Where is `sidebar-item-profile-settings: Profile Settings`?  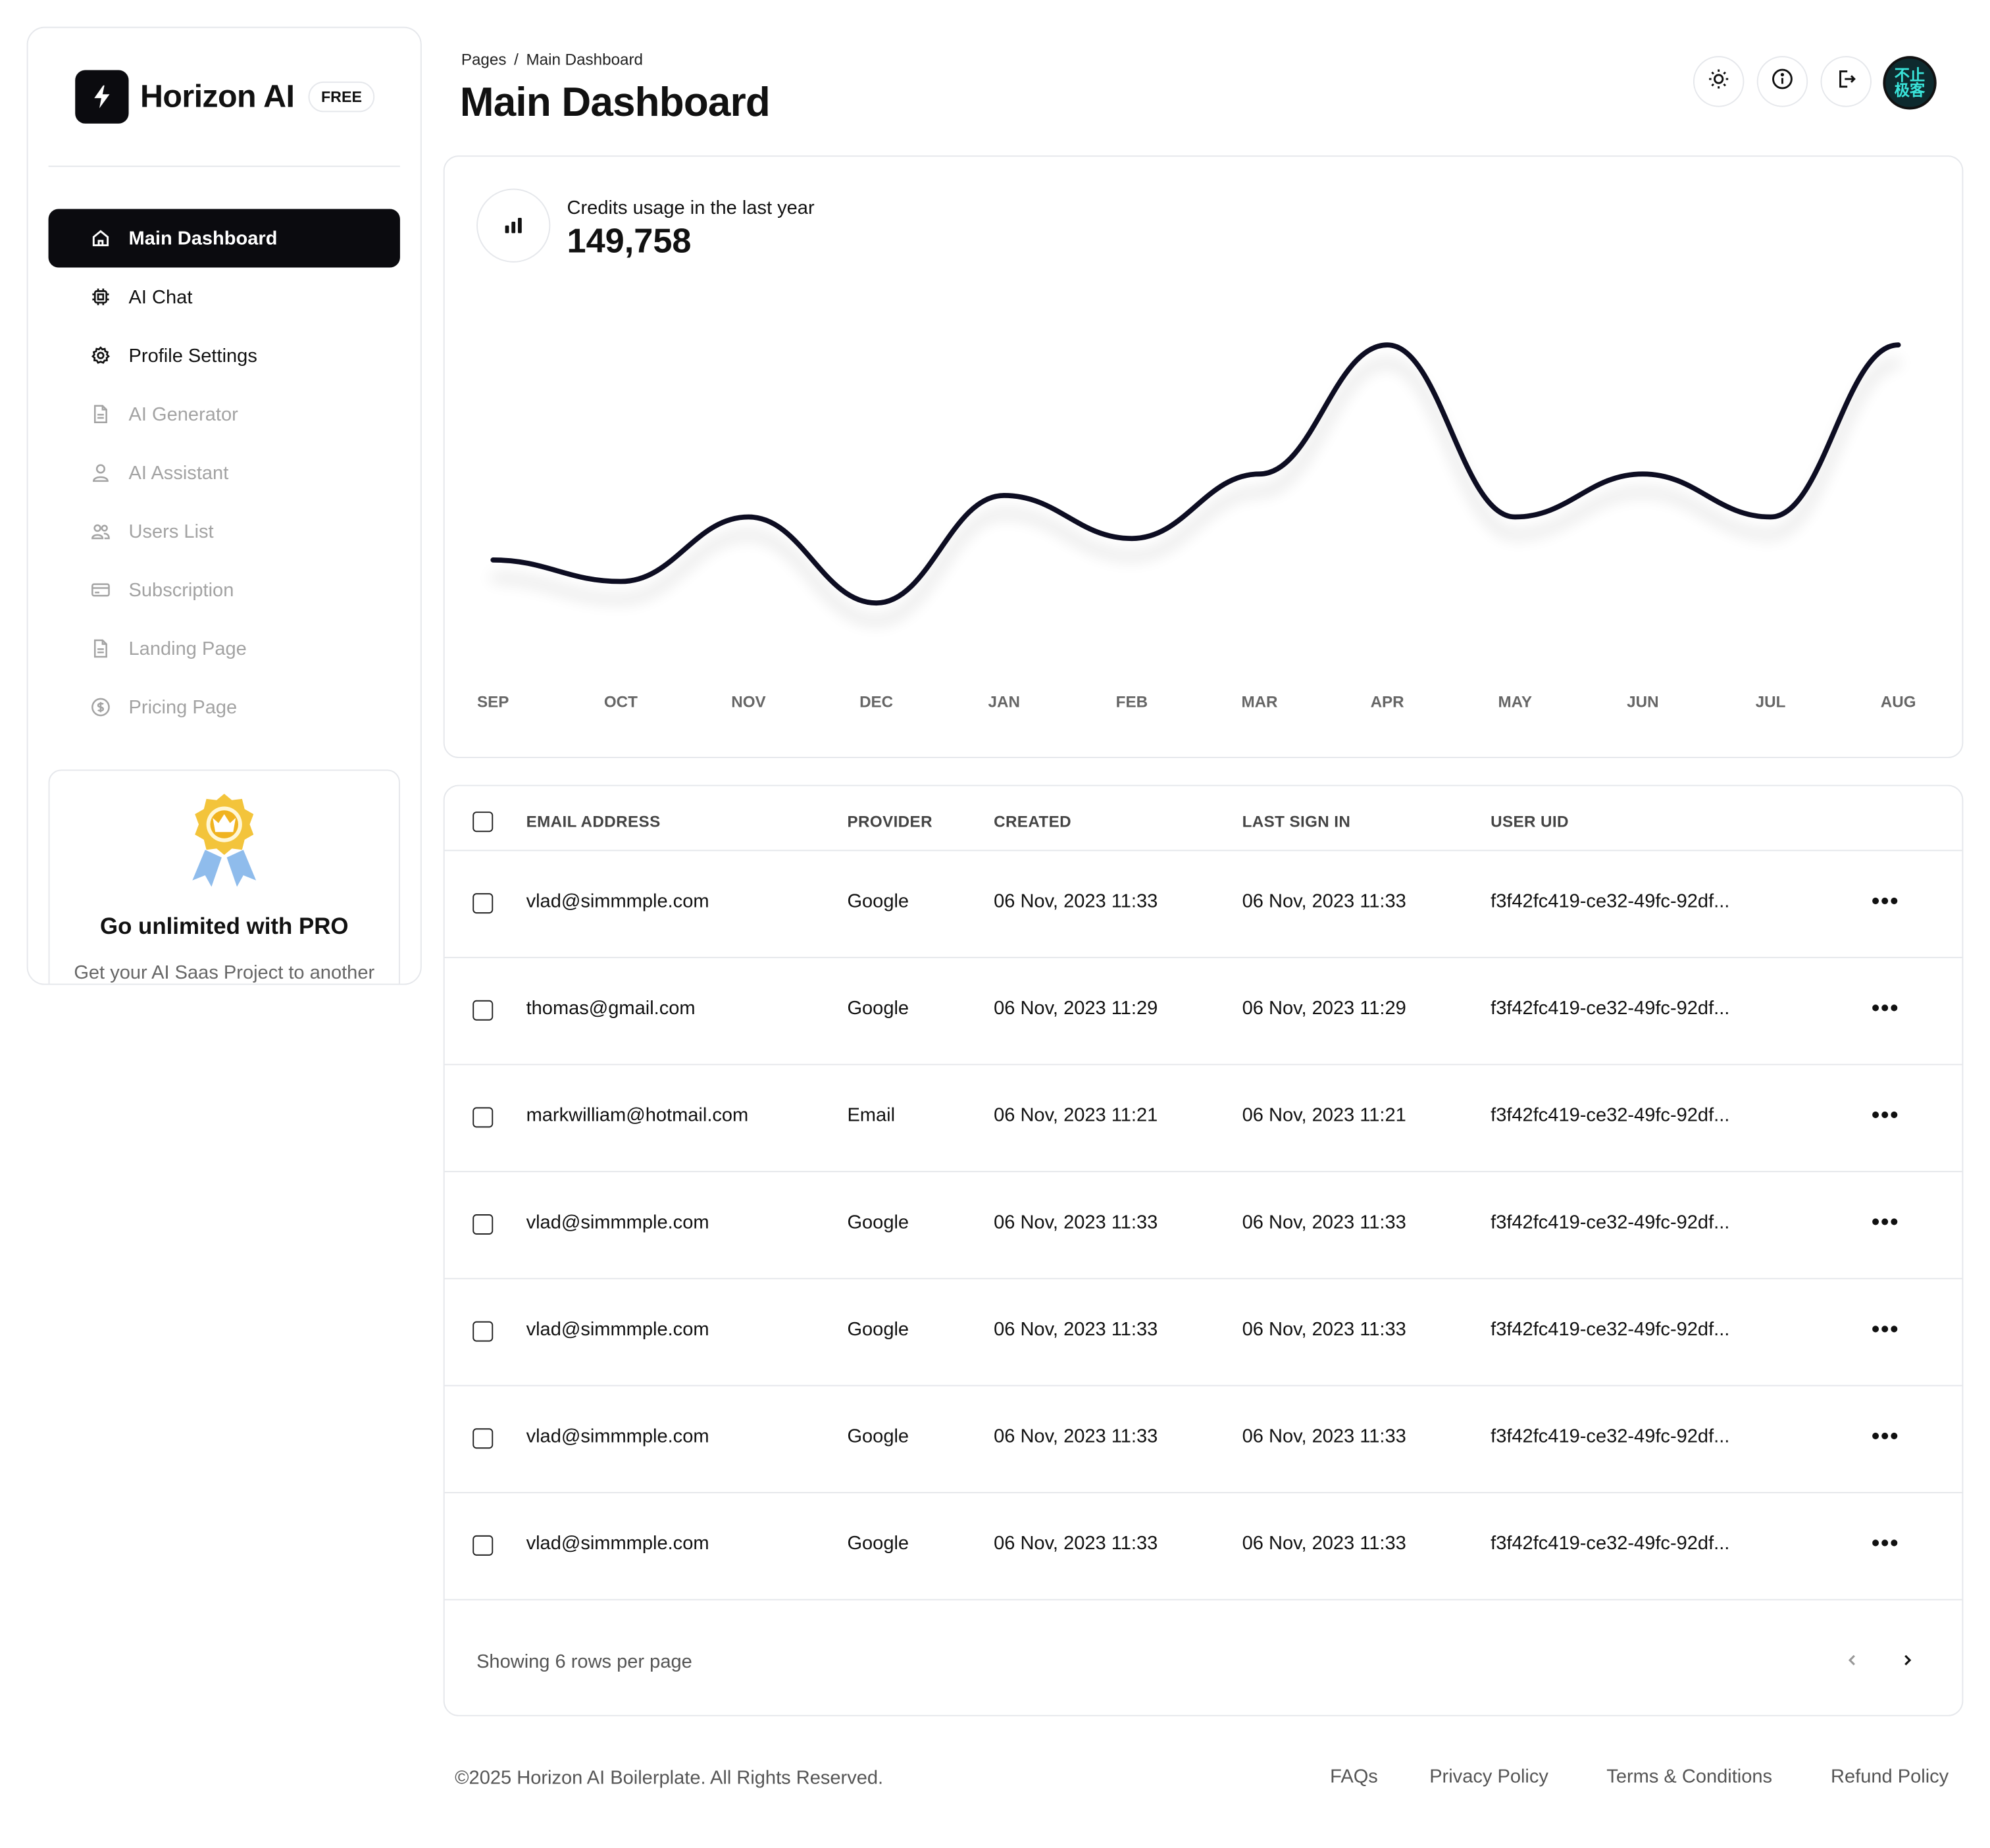 sidebar-item-profile-settings: Profile Settings is located at coordinates (224, 355).